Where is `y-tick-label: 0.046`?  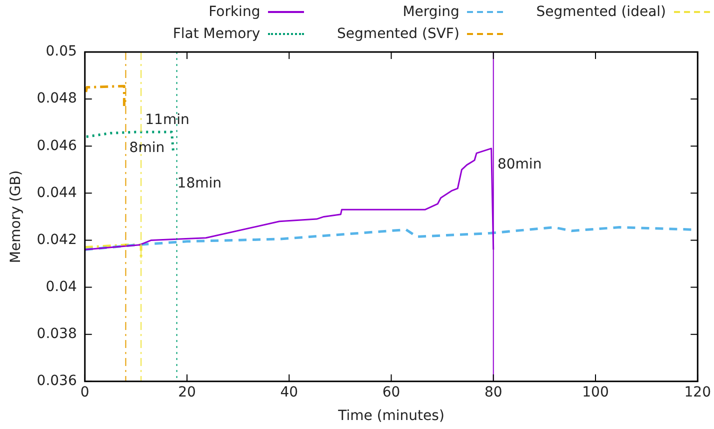
y-tick-label: 0.046 is located at coordinates (56, 146).